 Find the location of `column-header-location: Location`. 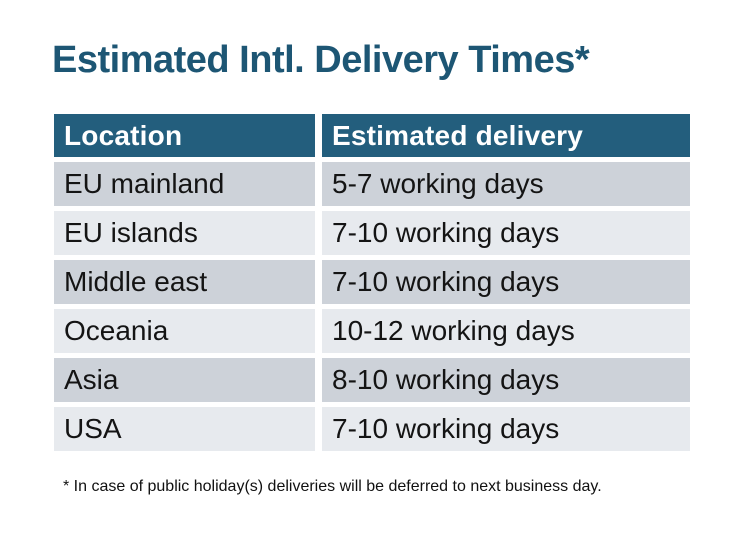

column-header-location: Location is located at coordinates (184, 135).